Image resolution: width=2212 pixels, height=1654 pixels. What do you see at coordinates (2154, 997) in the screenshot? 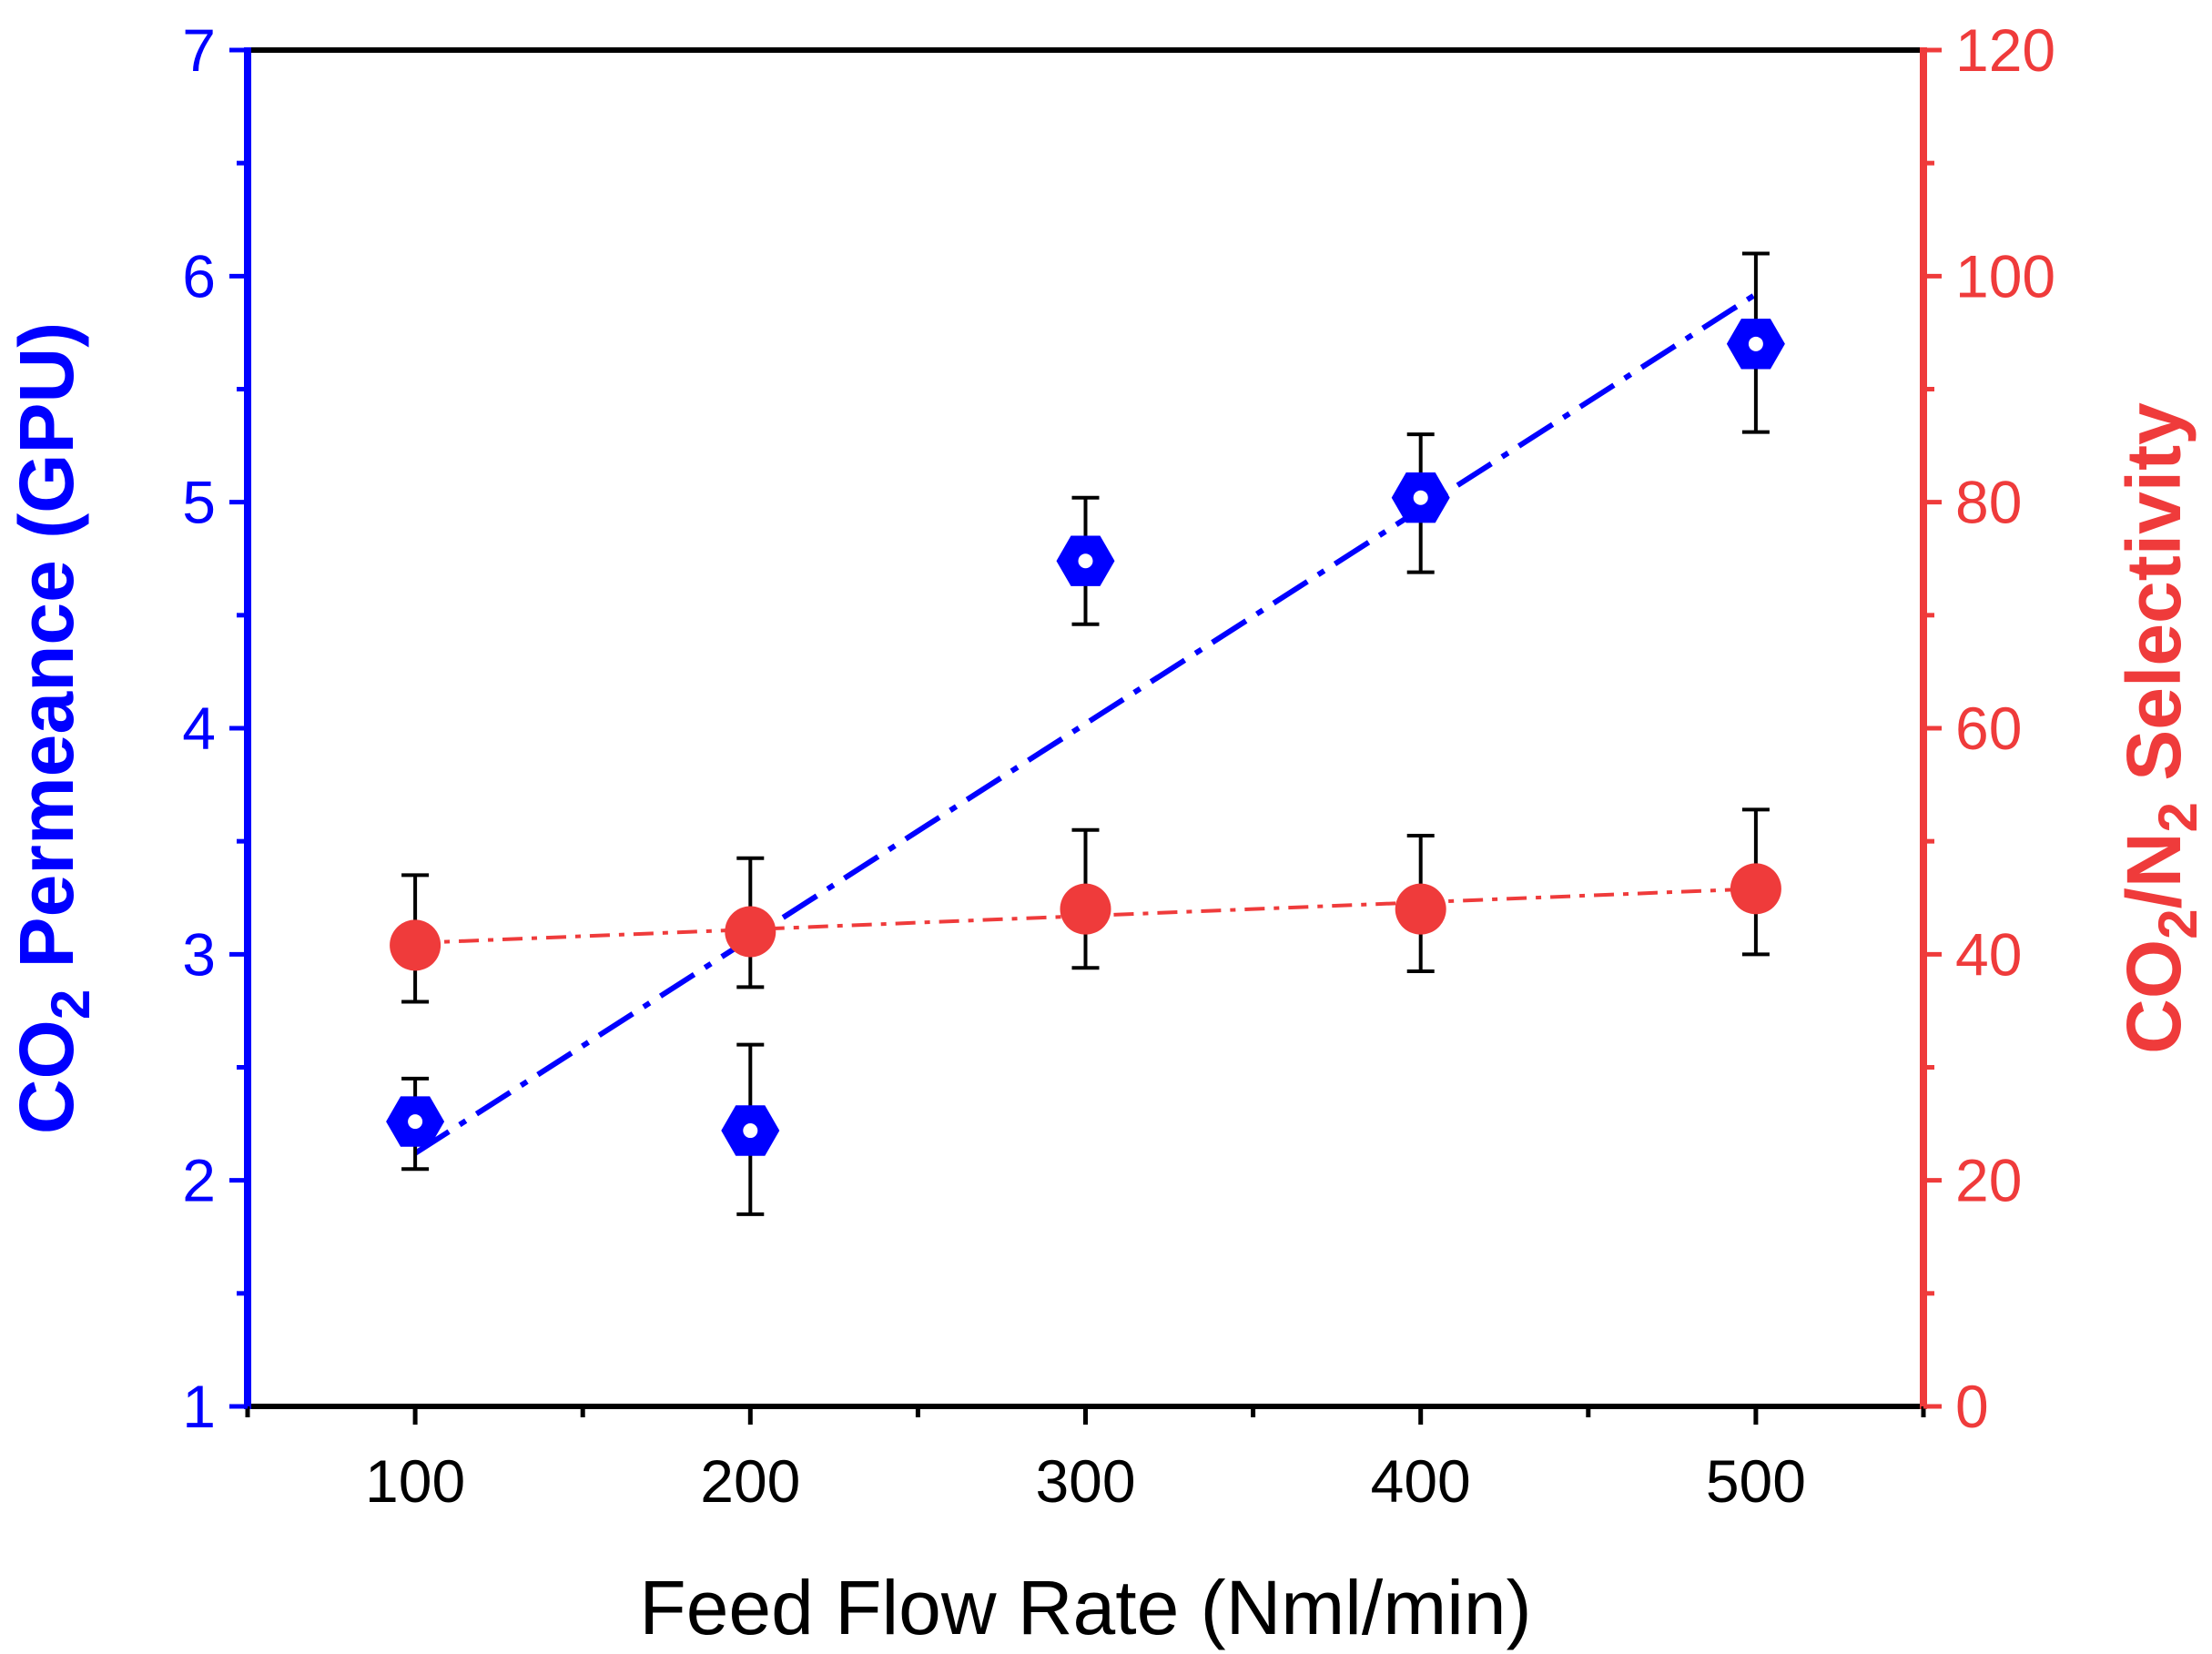
I see `y-right-title-part: CO` at bounding box center [2154, 997].